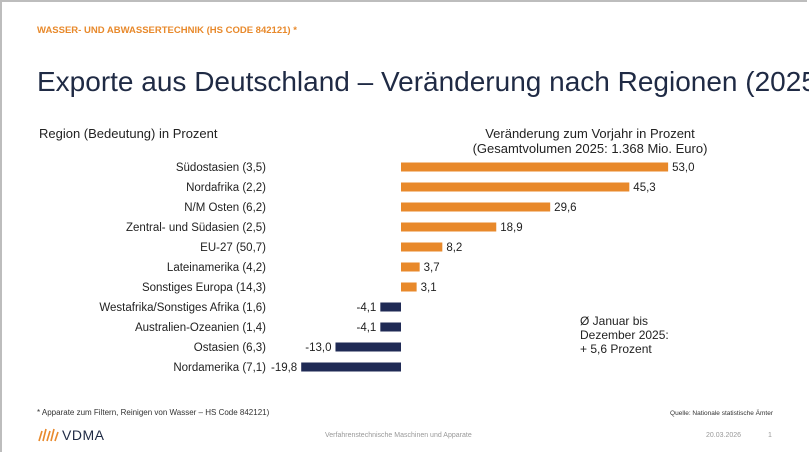 The width and height of the screenshot is (809, 454). What do you see at coordinates (233, 248) in the screenshot?
I see `category-label: EU-27 (50,7)` at bounding box center [233, 248].